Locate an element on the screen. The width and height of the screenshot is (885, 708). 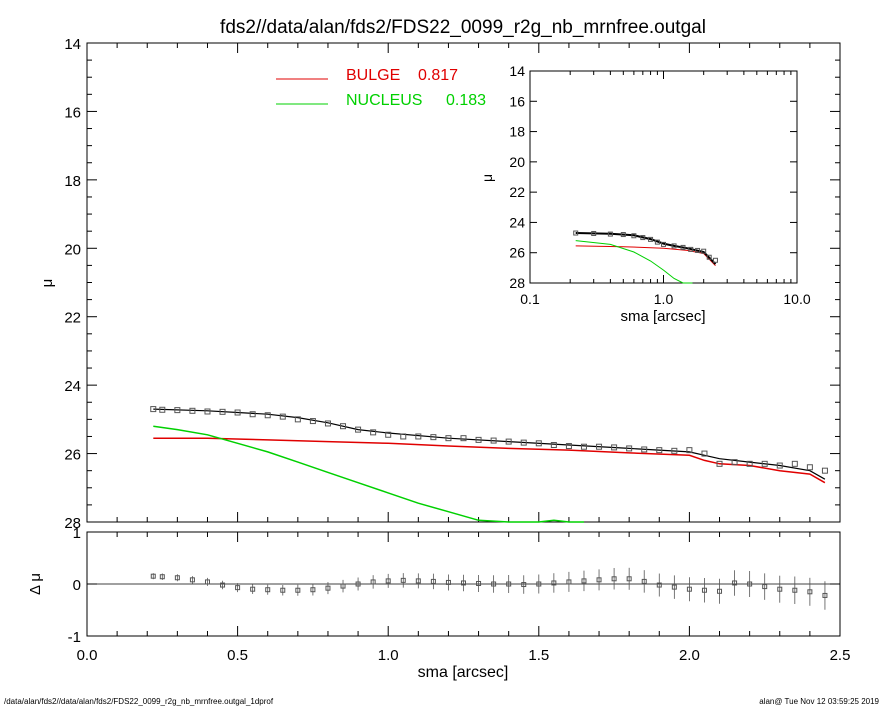
main-series is located at coordinates (489, 464).